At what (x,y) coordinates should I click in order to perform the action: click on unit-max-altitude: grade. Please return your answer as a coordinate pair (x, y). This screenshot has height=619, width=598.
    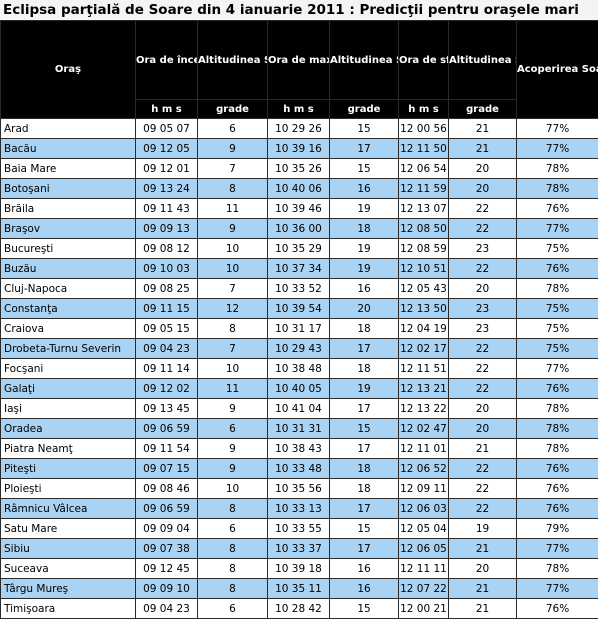
    Looking at the image, I should click on (364, 109).